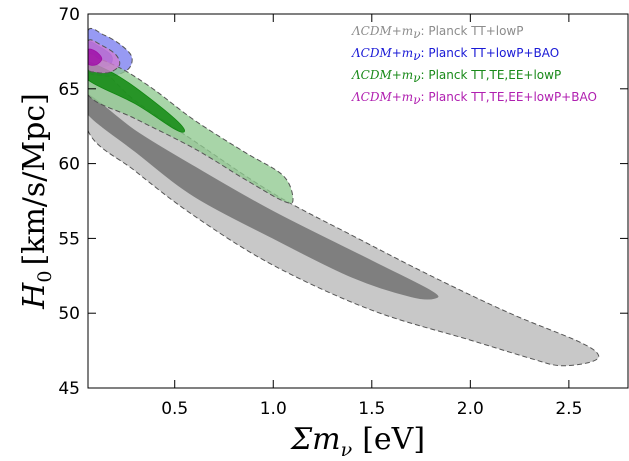  I want to click on y-axis-label: H0[km/s/Mpc], so click(36, 201).